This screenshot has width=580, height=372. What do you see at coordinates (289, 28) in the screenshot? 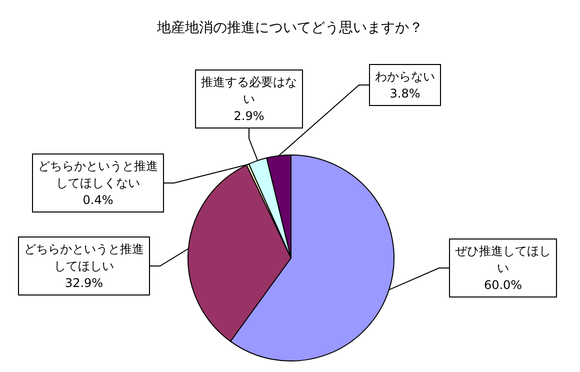
I see `chart-title: 地産地消の推進についてどう思いますか？` at bounding box center [289, 28].